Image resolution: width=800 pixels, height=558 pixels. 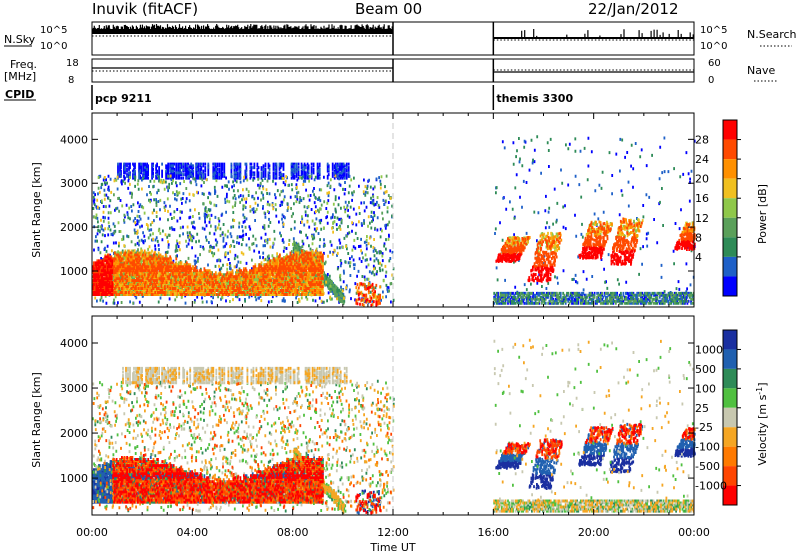 I want to click on xtick-label: 20:00, so click(x=594, y=532).